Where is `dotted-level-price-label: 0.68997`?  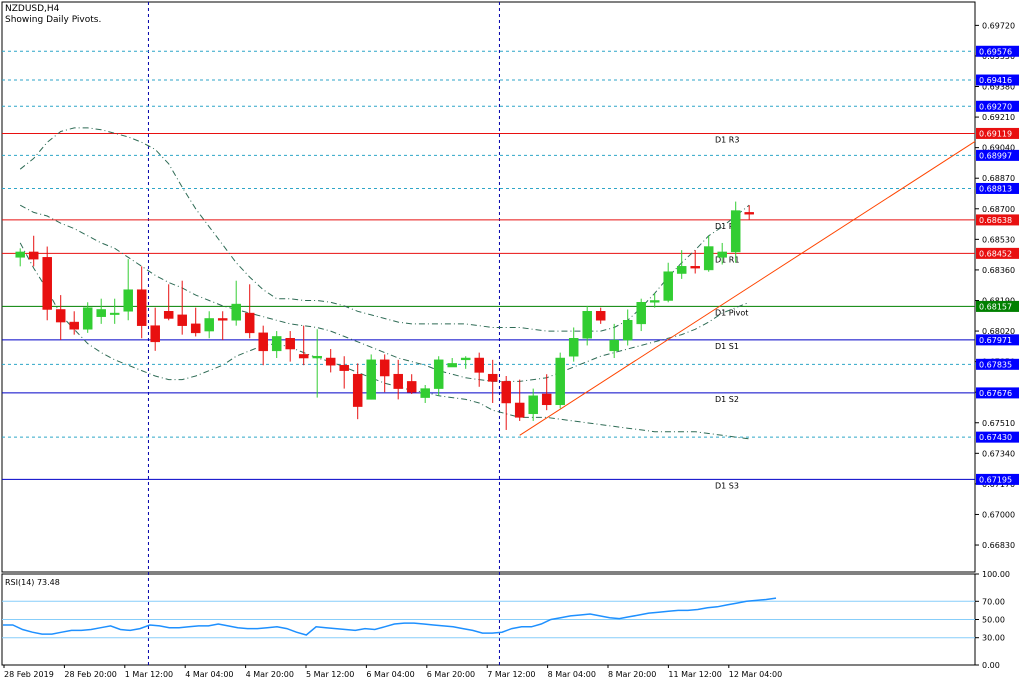 dotted-level-price-label: 0.68997 is located at coordinates (995, 155).